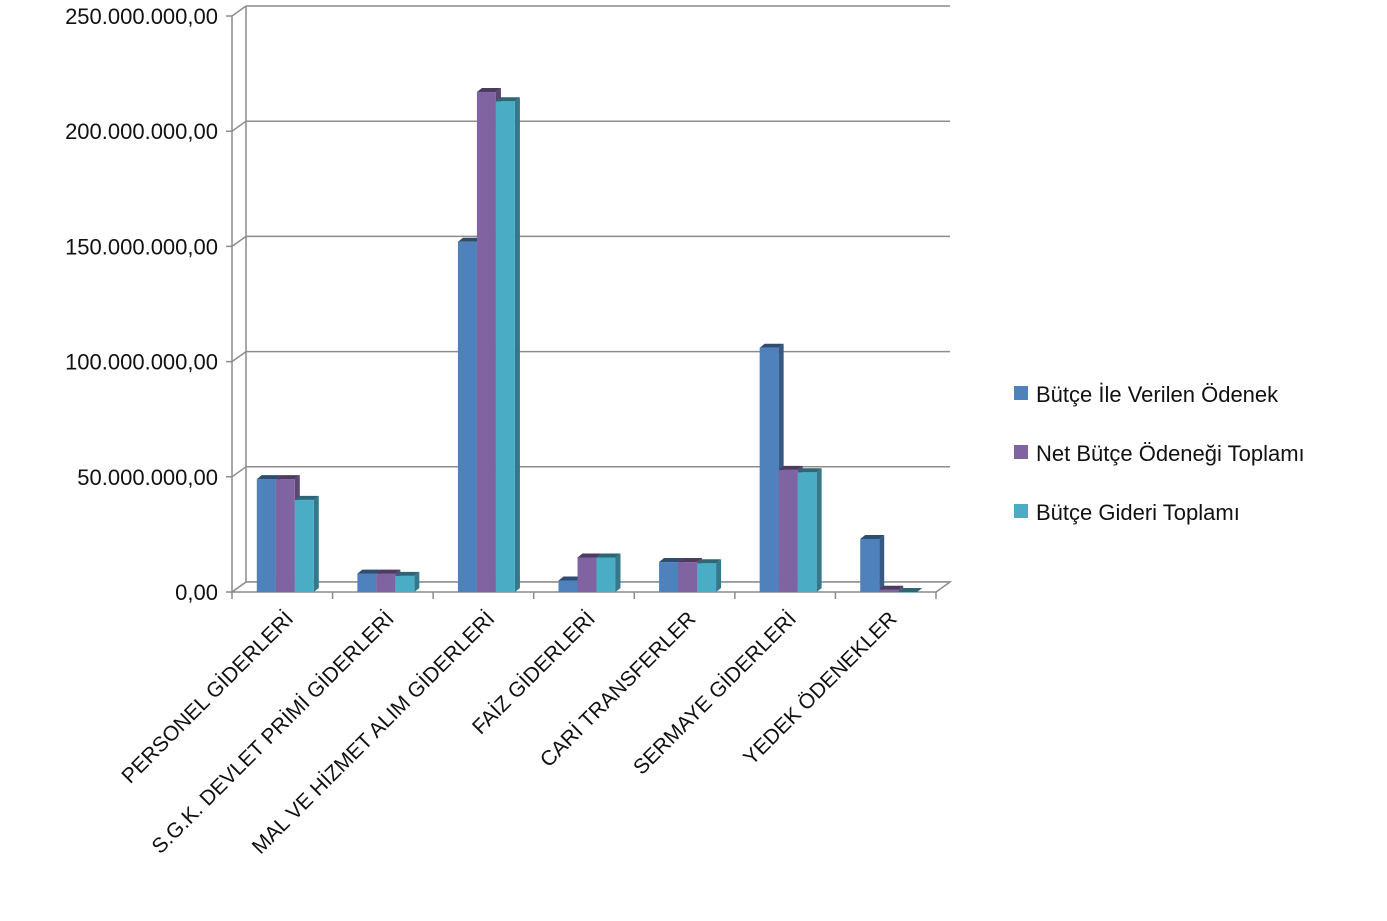 The width and height of the screenshot is (1387, 921). What do you see at coordinates (147, 477) in the screenshot?
I see `y-tick-label: 50.000.000,00` at bounding box center [147, 477].